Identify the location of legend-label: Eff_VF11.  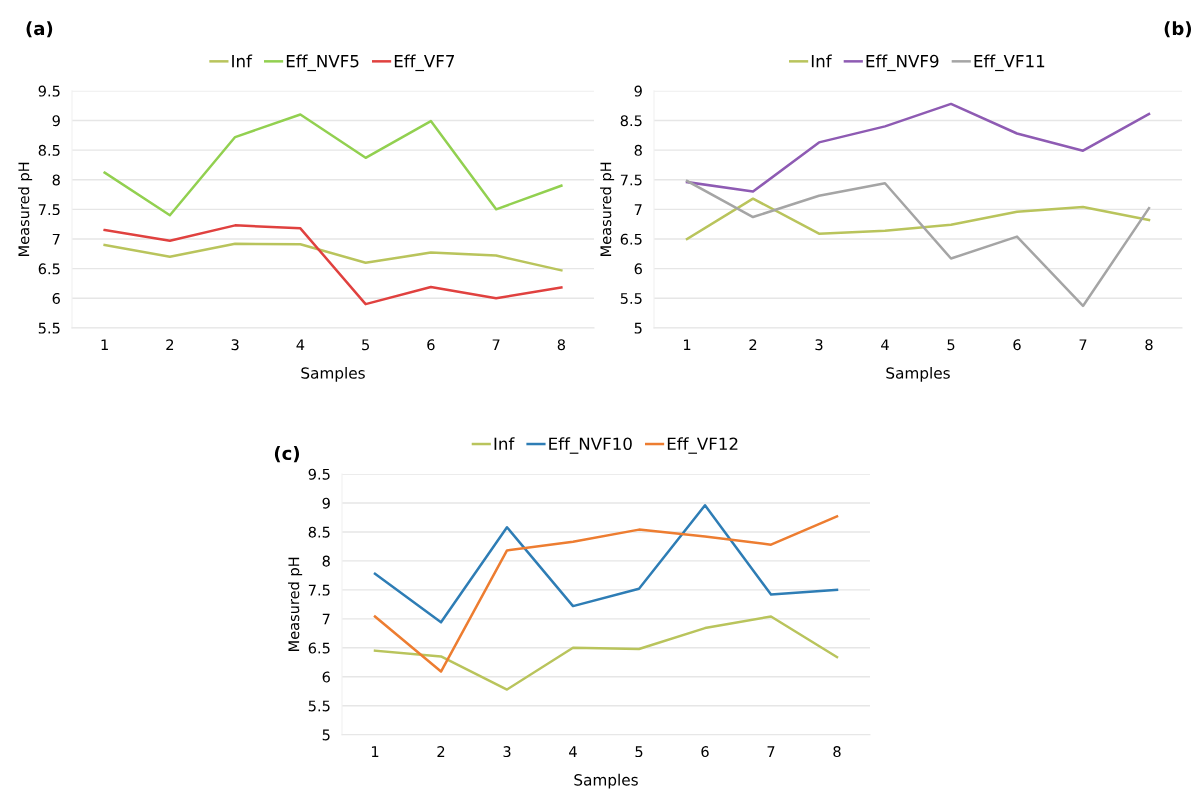
(1009, 63).